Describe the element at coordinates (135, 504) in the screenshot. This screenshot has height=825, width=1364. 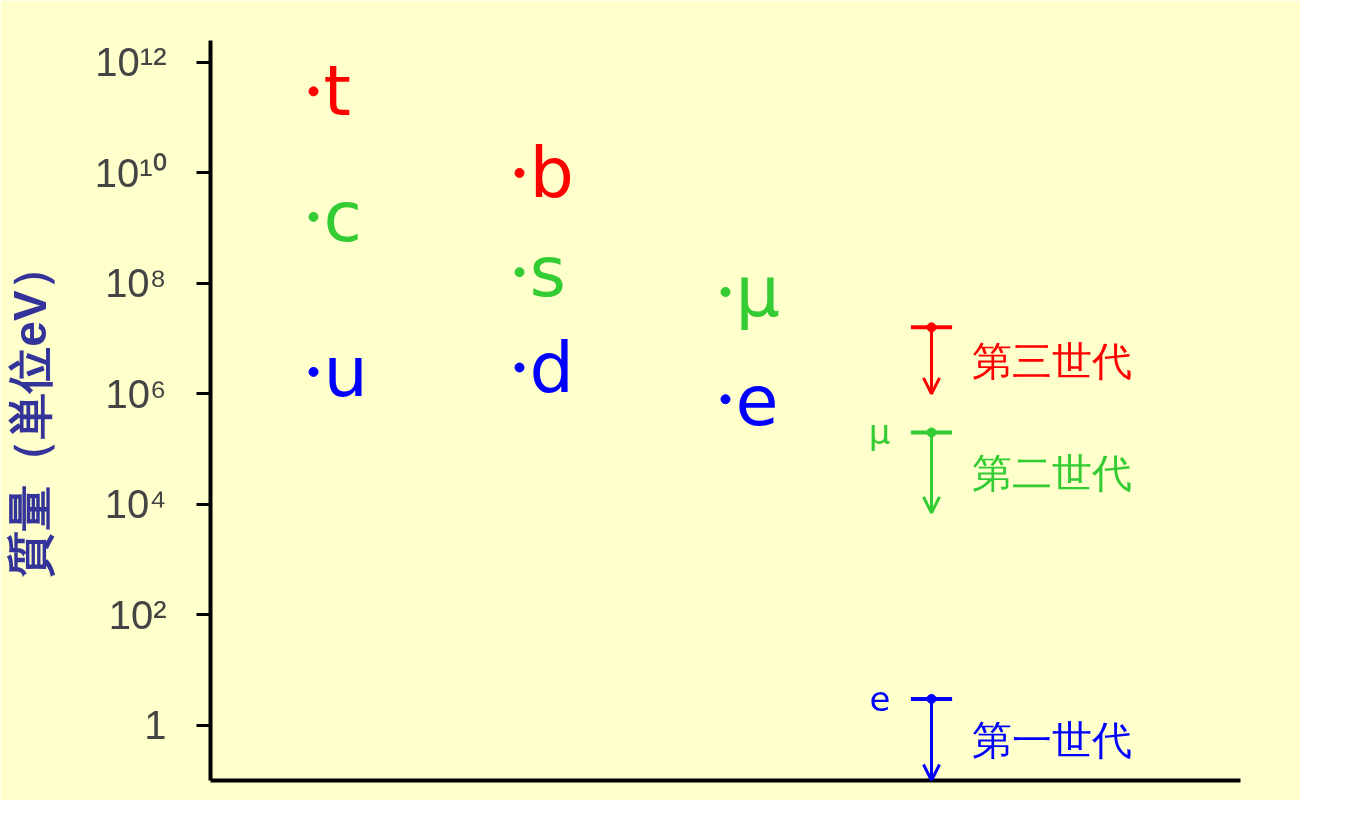
I see `y-tick-label: 10⁴` at that location.